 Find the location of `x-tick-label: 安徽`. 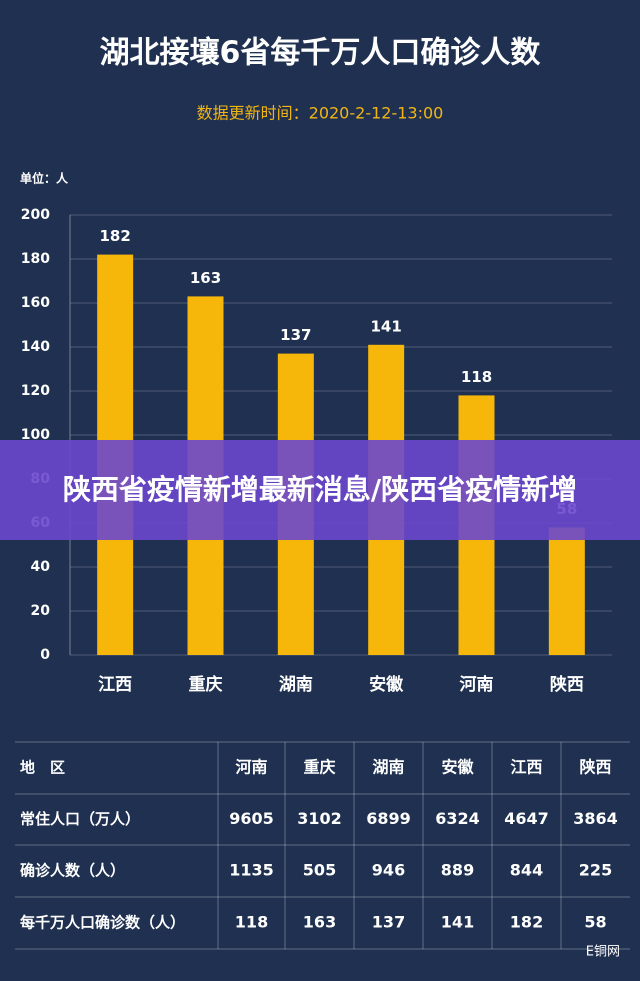

x-tick-label: 安徽 is located at coordinates (386, 684).